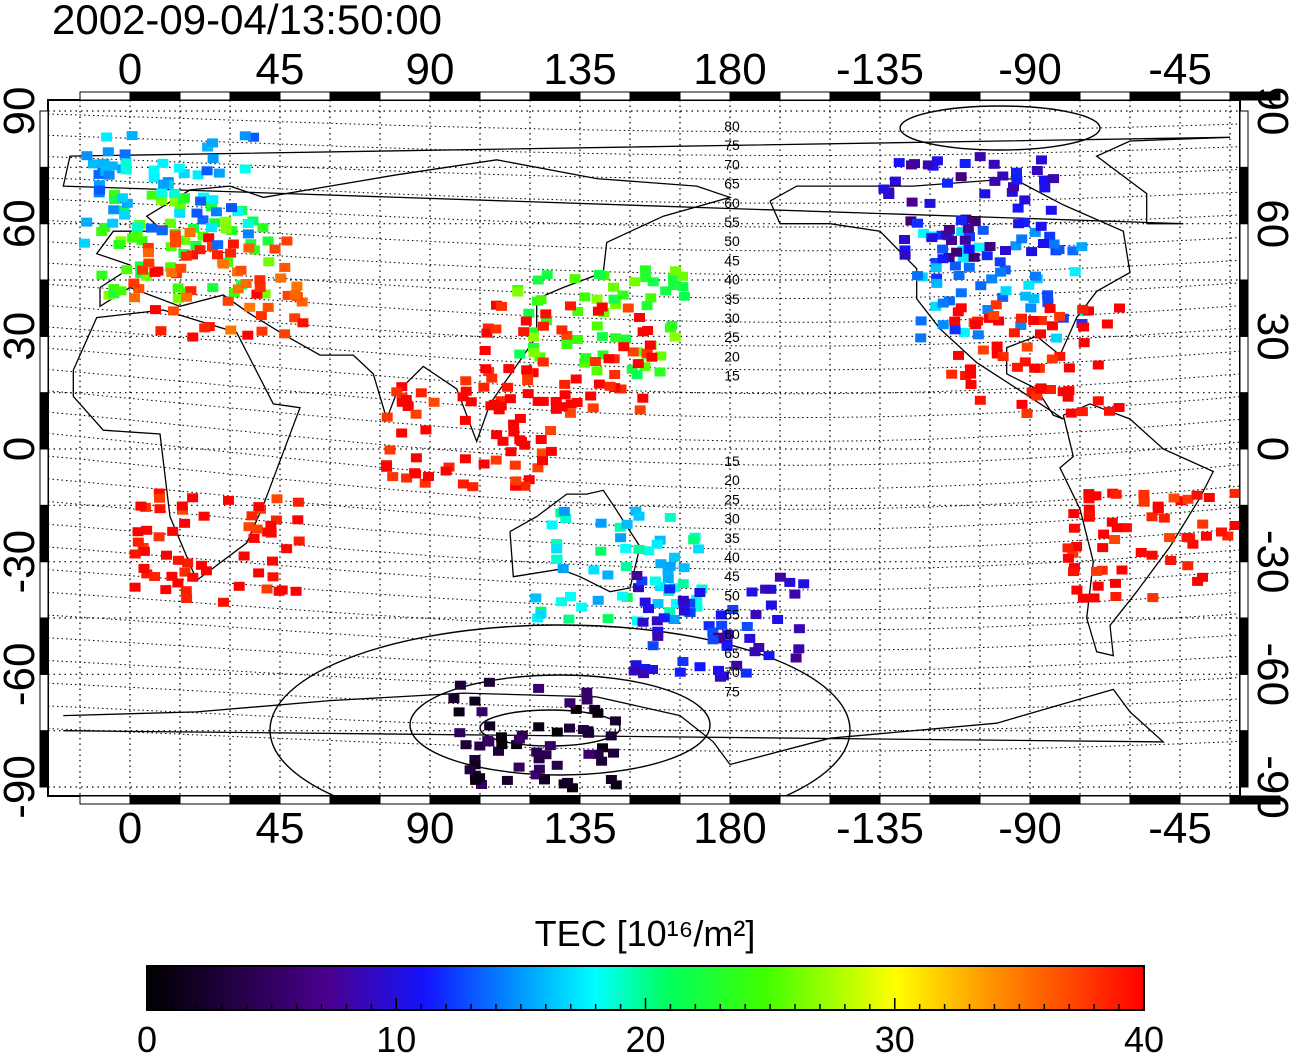 The width and height of the screenshot is (1292, 1057). I want to click on latitude-label: 60, so click(1270, 223).